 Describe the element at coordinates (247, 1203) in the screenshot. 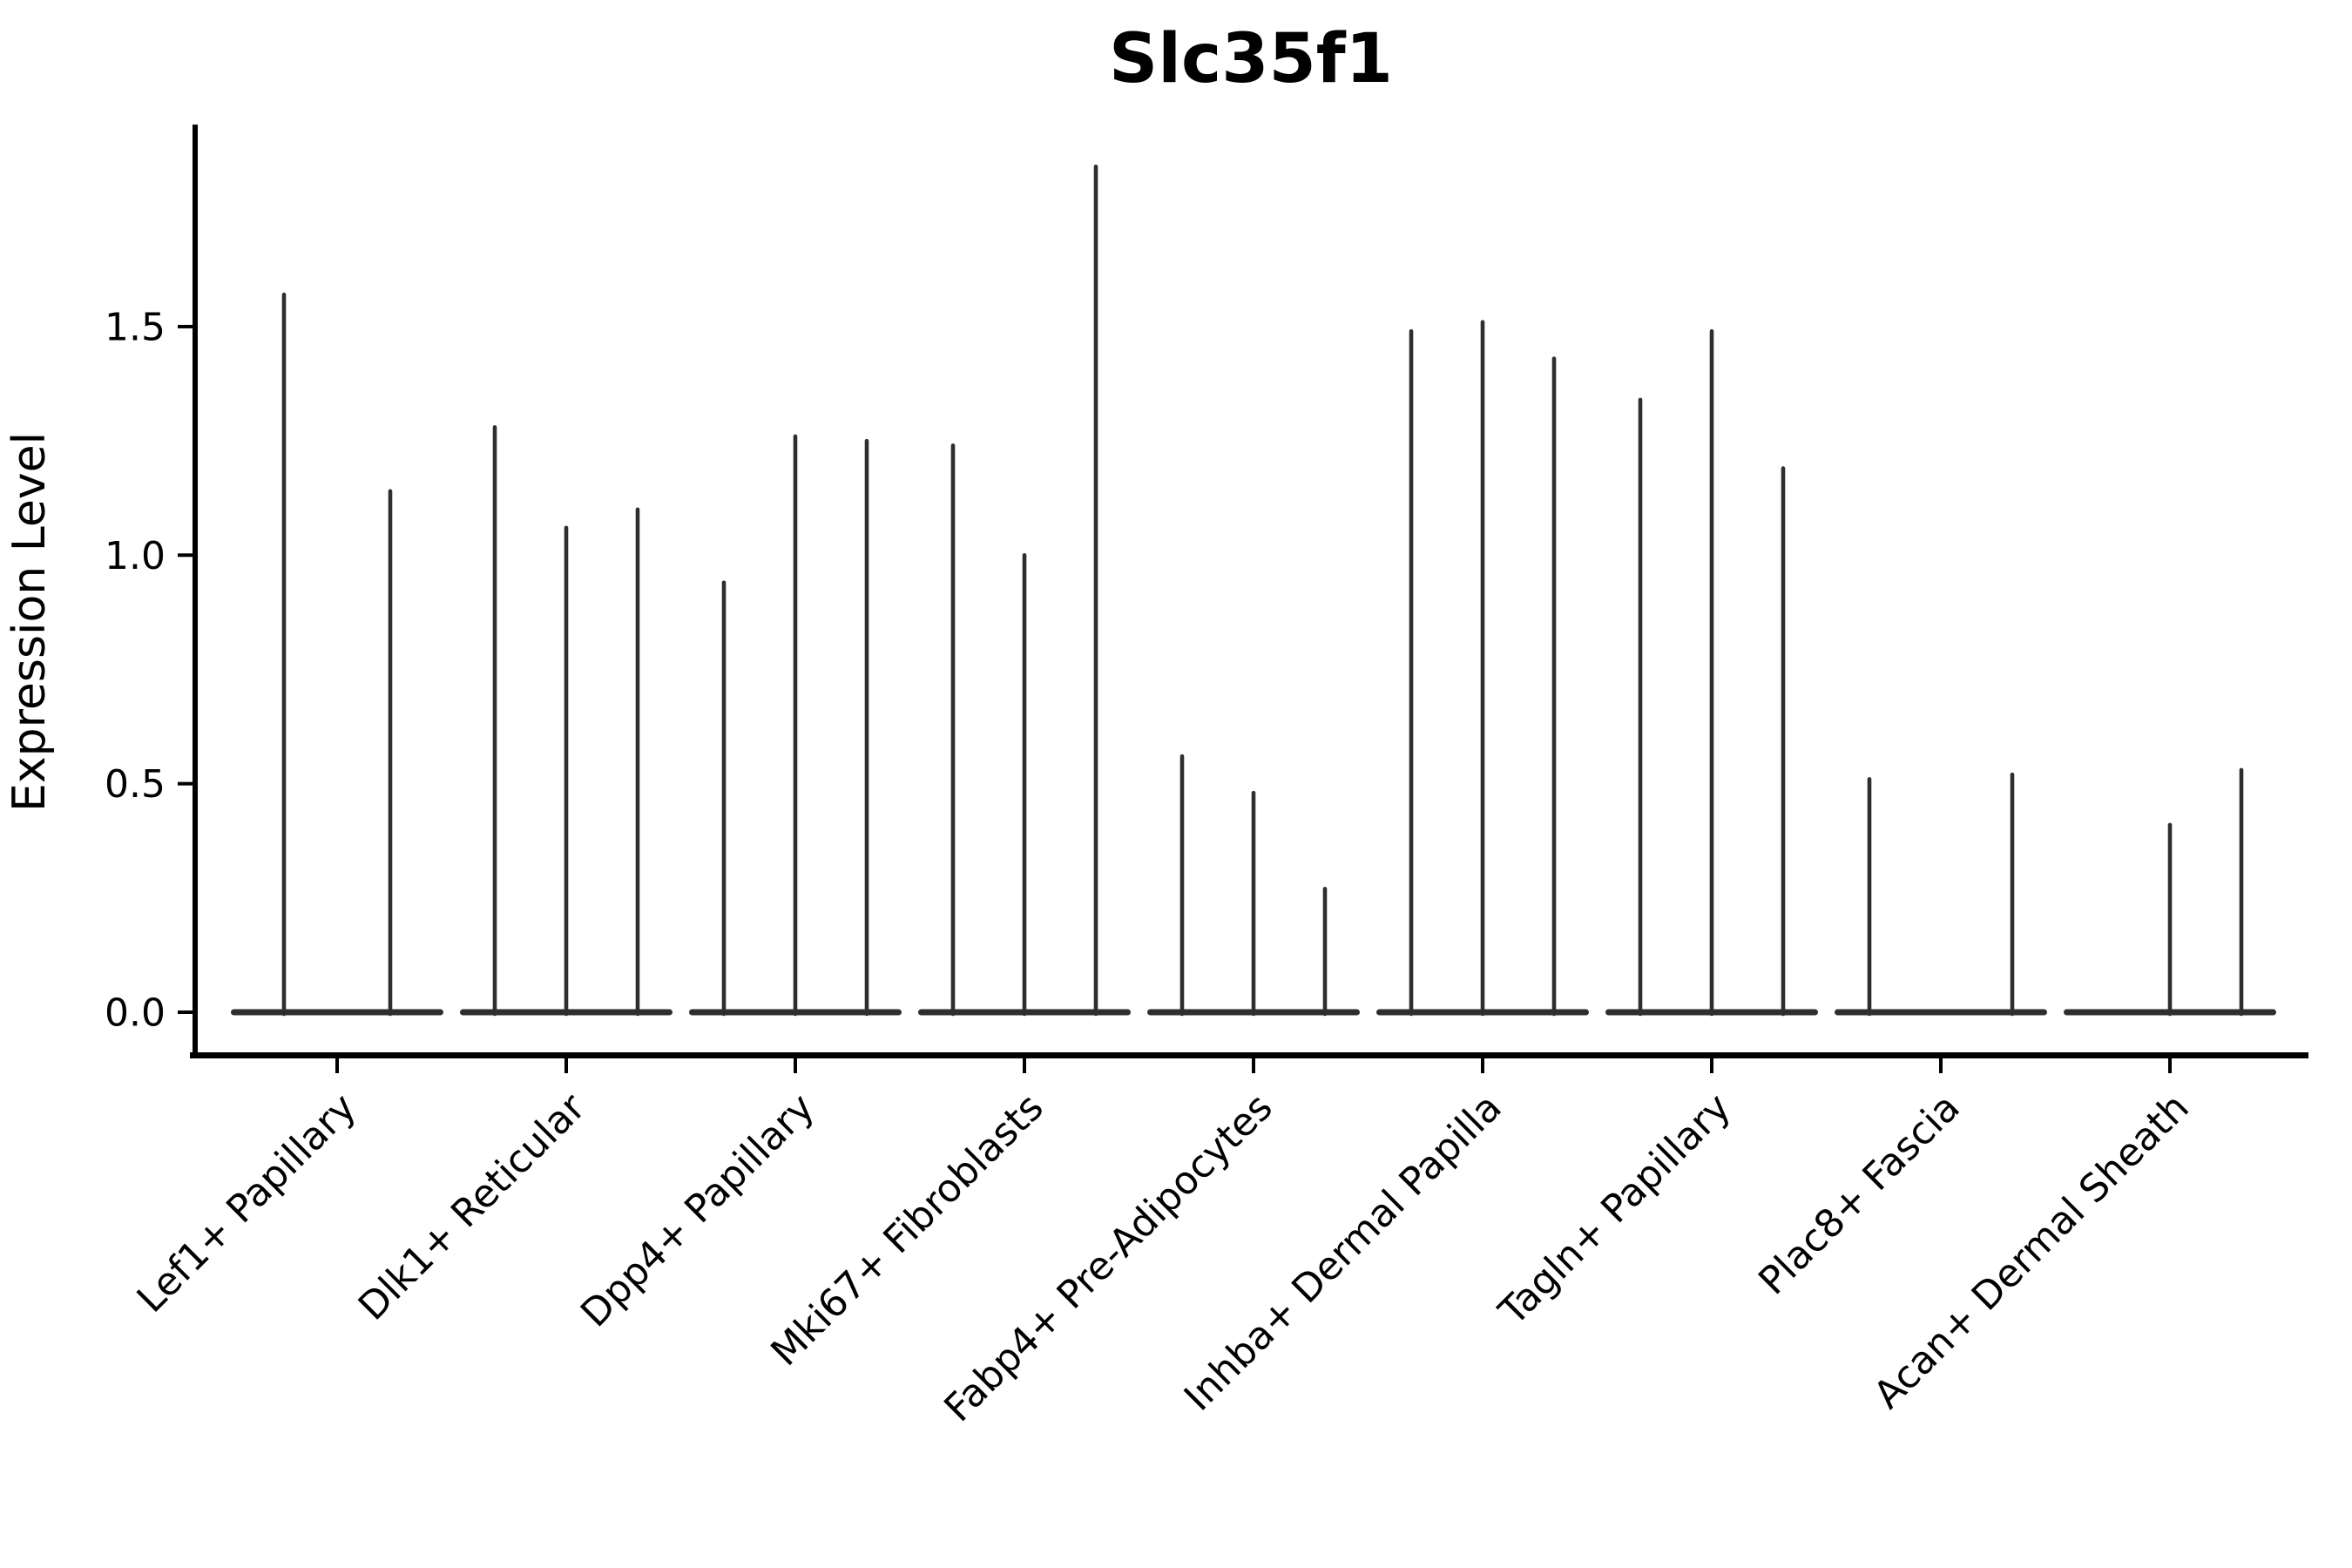

I see `x-tick-label: Lef1+ Papillary` at that location.